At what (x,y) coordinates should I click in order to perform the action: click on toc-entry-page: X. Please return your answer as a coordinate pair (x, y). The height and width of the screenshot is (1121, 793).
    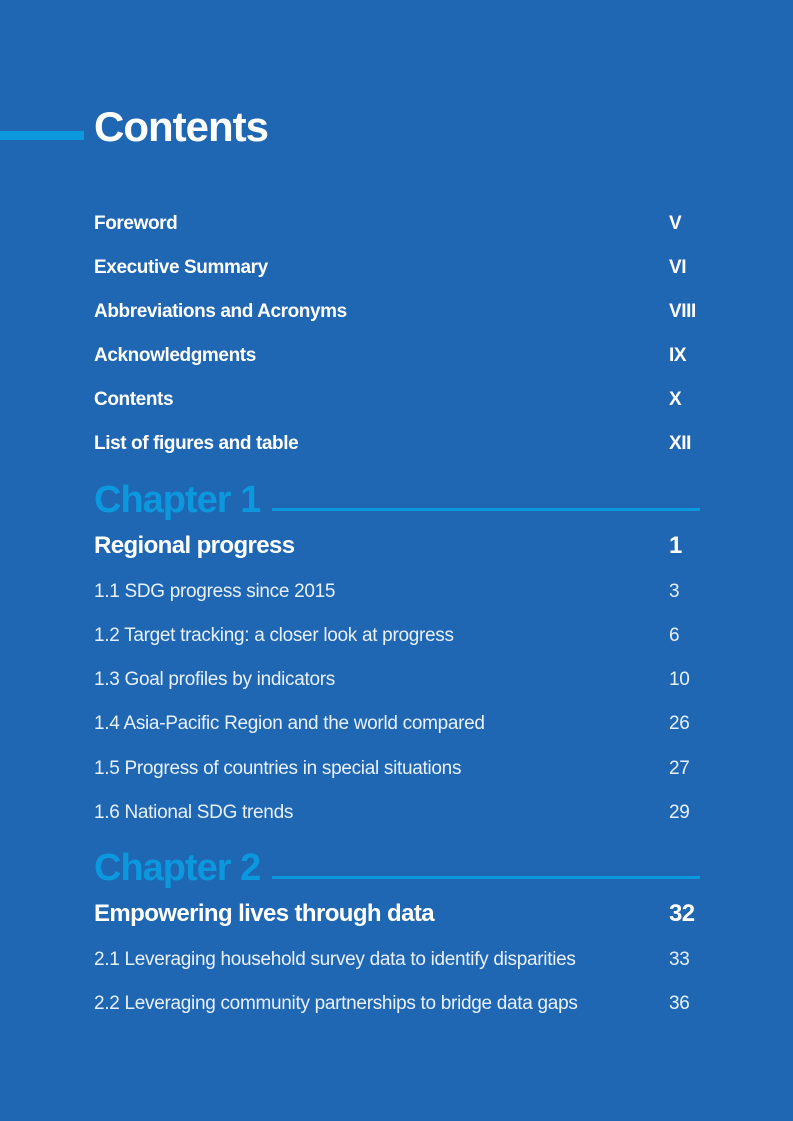
    Looking at the image, I should click on (675, 399).